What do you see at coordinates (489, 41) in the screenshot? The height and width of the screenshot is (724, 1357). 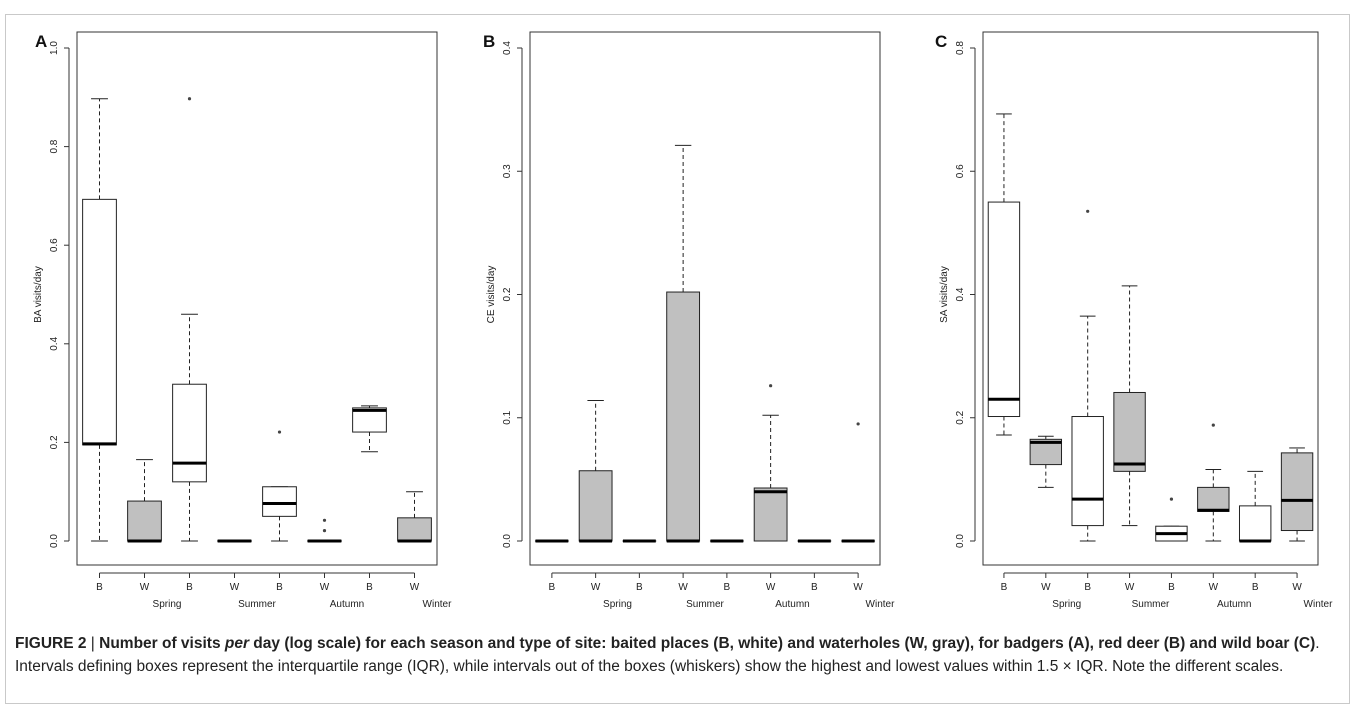 I see `panel-label: B` at bounding box center [489, 41].